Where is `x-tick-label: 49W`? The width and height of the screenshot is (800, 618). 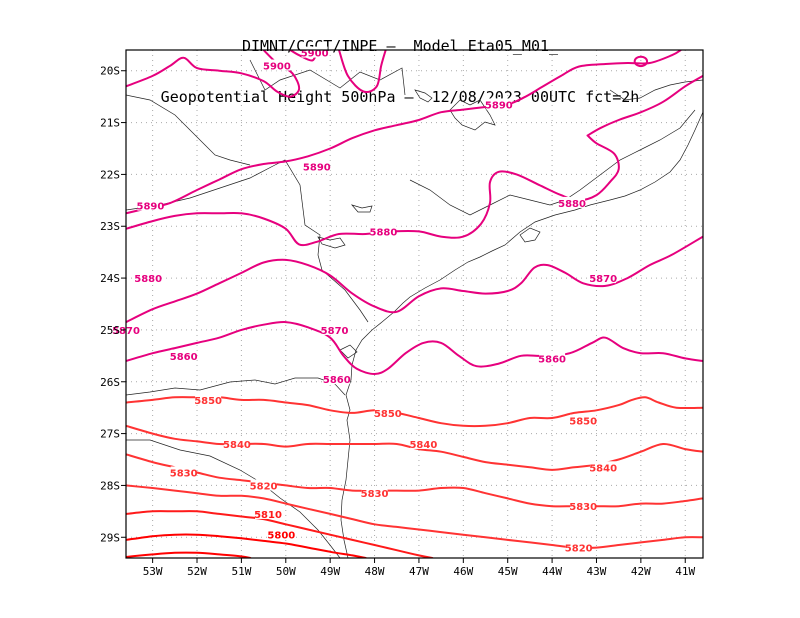
x-tick-label: 49W is located at coordinates (330, 571).